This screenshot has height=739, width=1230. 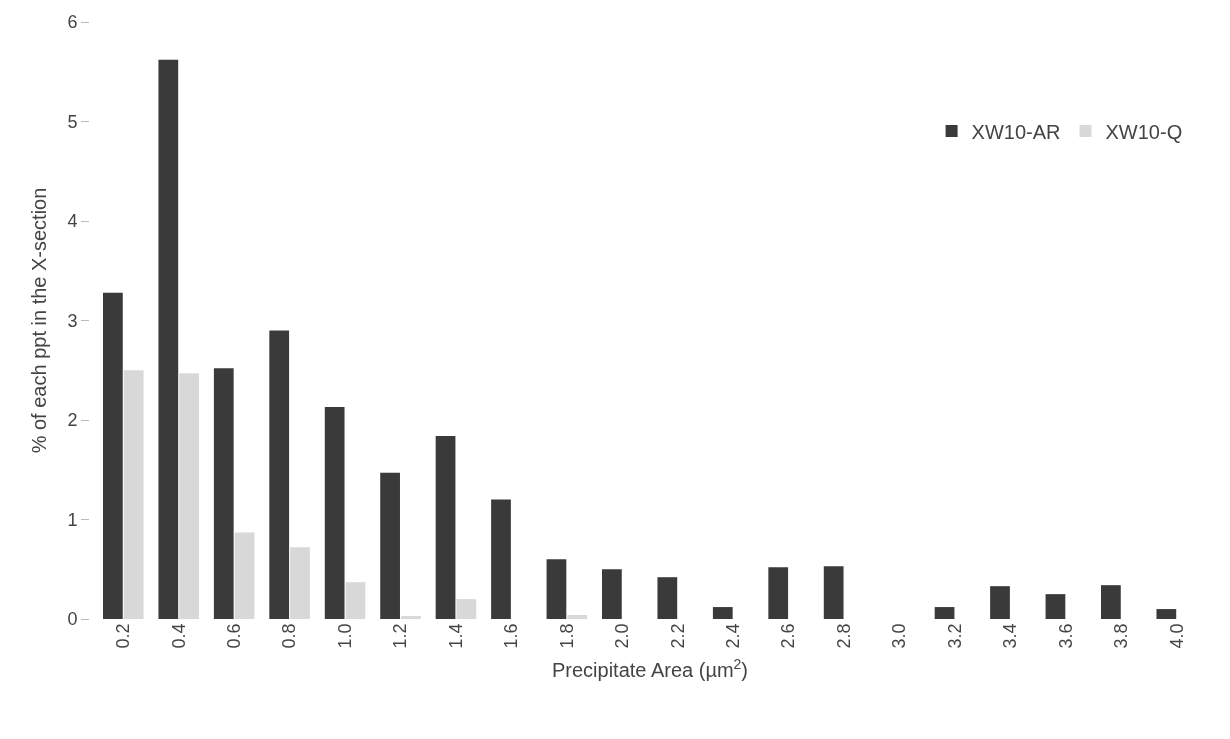 What do you see at coordinates (899, 636) in the screenshot?
I see `x-tick-label: 3.0` at bounding box center [899, 636].